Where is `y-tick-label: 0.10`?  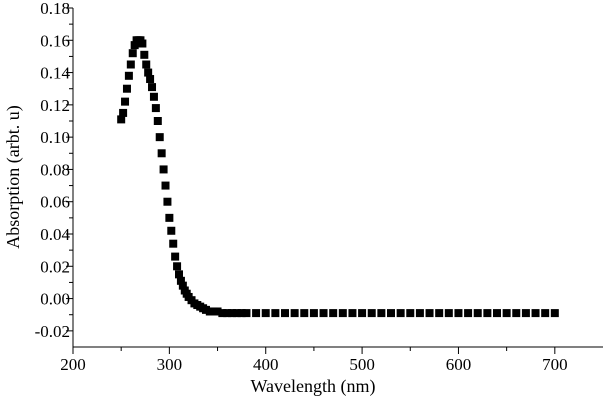 y-tick-label: 0.10 is located at coordinates (55, 137).